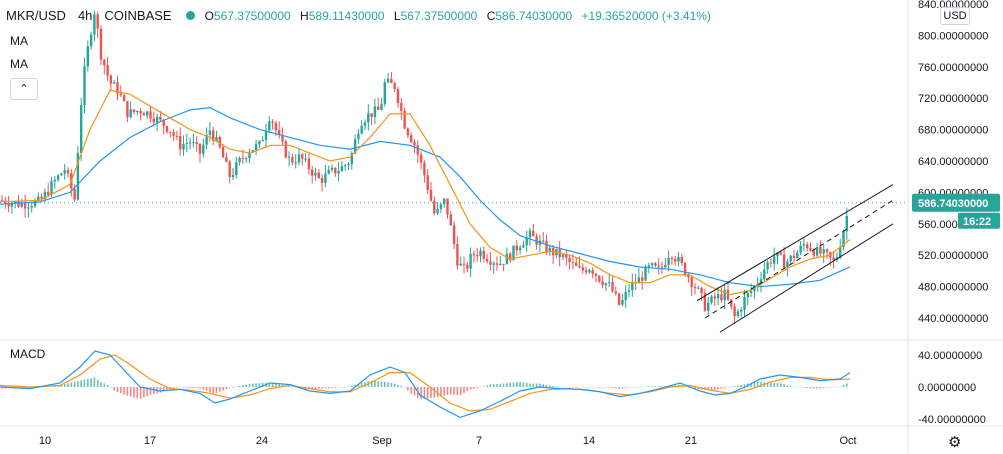 Image resolution: width=1003 pixels, height=454 pixels. What do you see at coordinates (534, 15) in the screenshot?
I see `close-value: 586.74030000` at bounding box center [534, 15].